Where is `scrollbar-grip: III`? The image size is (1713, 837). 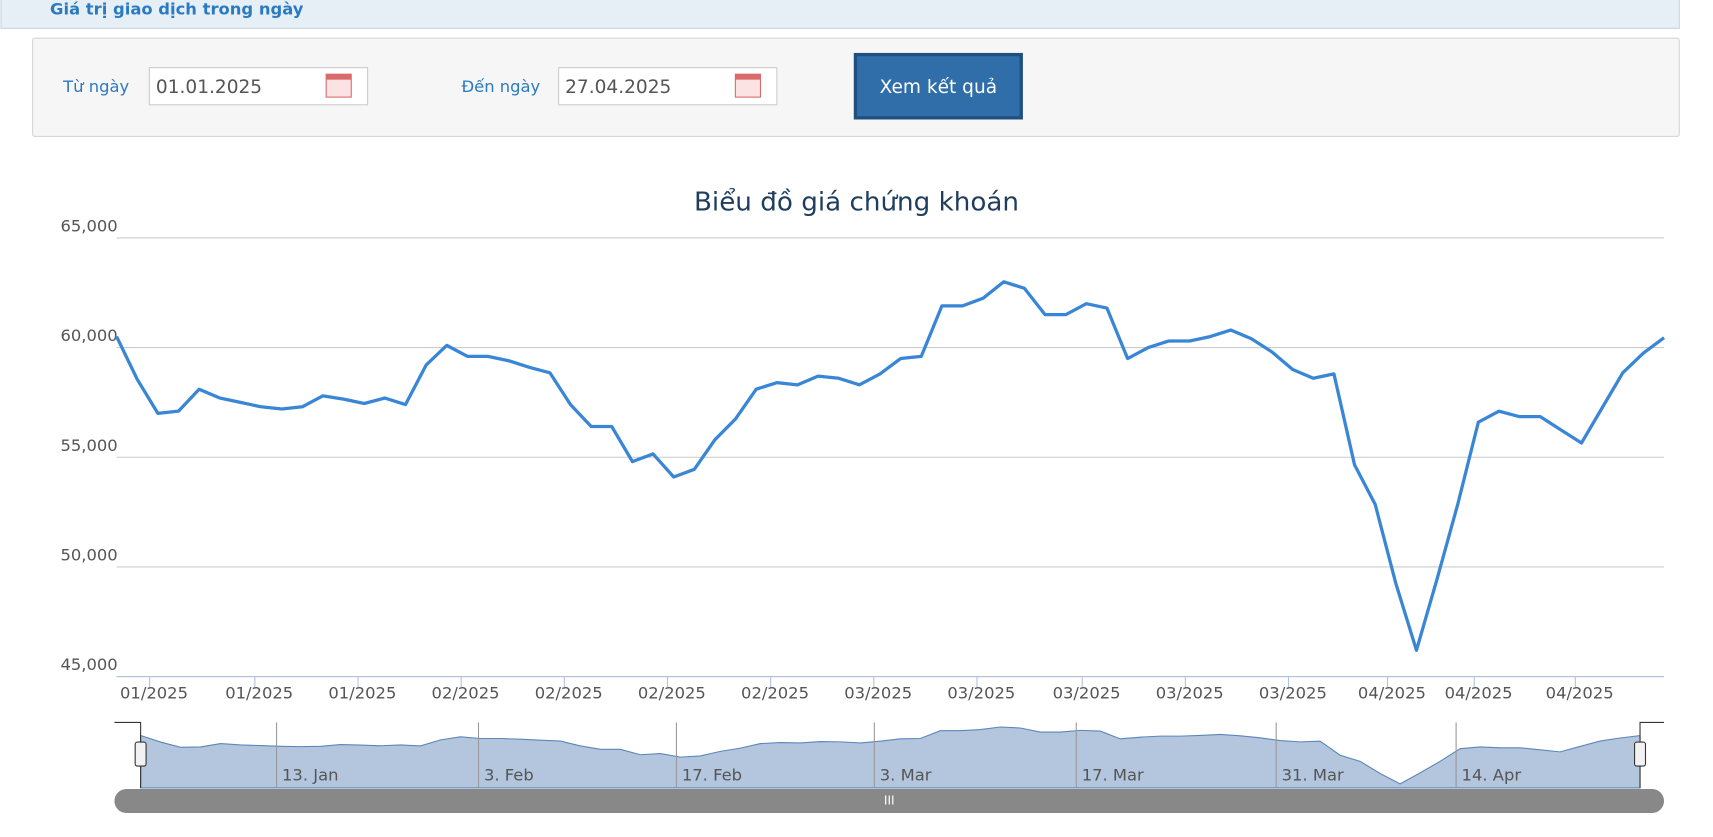
scrollbar-grip: III is located at coordinates (889, 800).